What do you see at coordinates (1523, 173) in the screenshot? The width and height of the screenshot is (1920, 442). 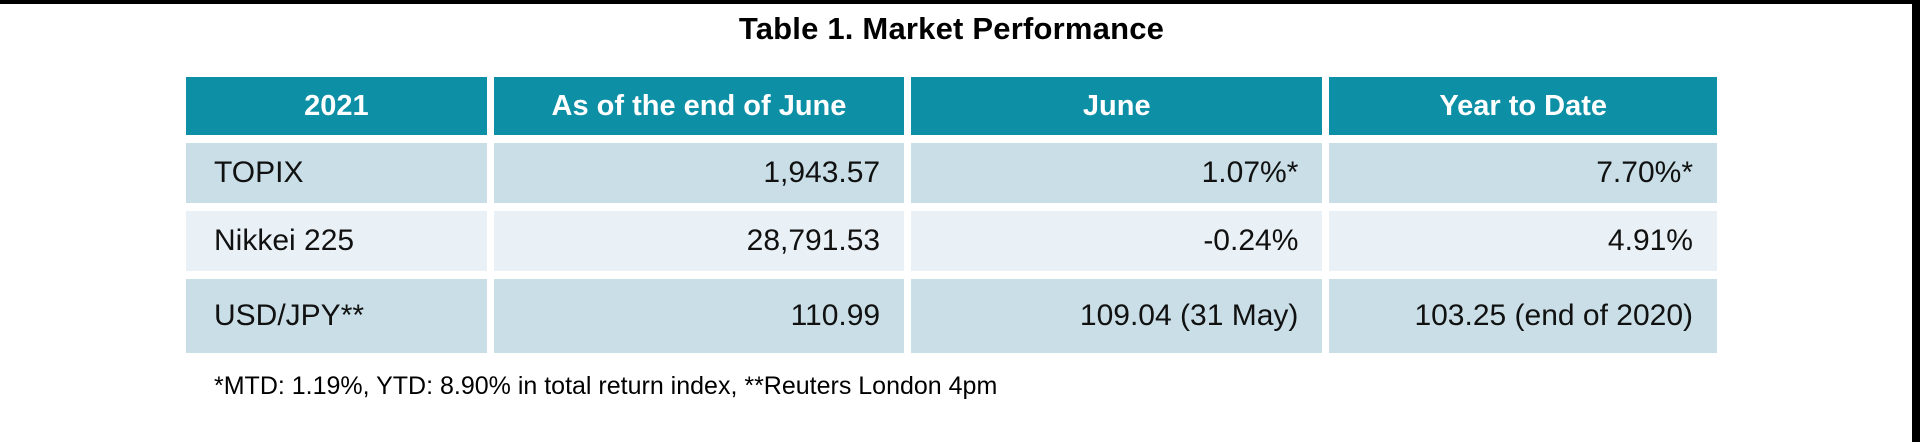 I see `topix-ytd: 7.70%*` at bounding box center [1523, 173].